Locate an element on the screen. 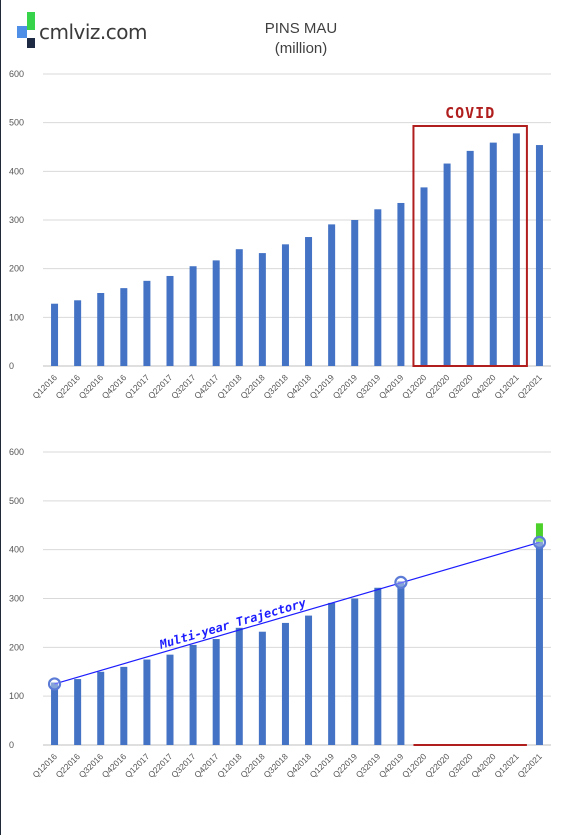 This screenshot has width=561, height=835. y-tick-label: 400 is located at coordinates (16, 550).